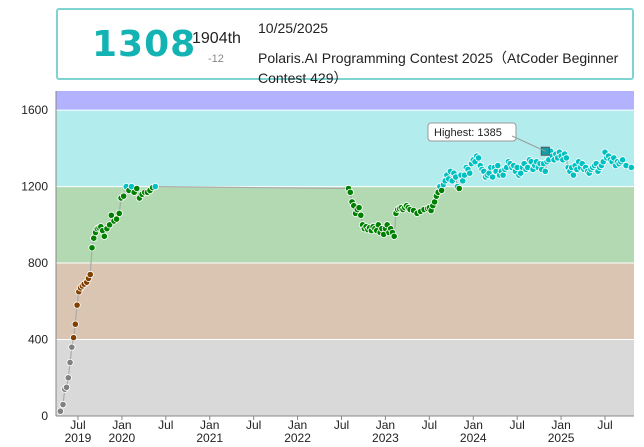  I want to click on current-rating: 1308, so click(144, 44).